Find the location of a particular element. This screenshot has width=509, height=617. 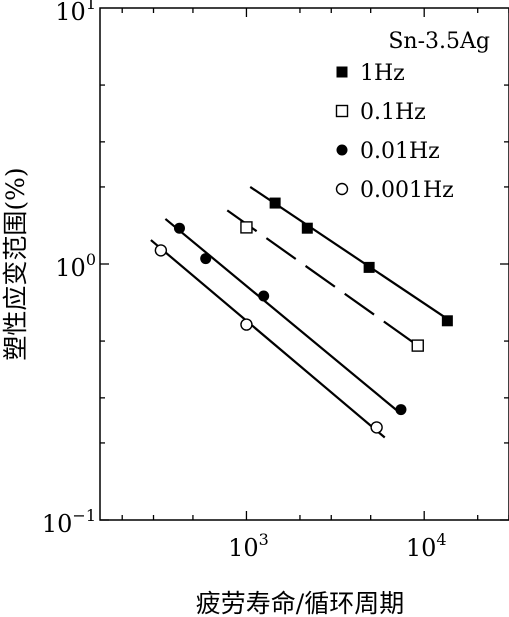

y-tick-label: 10−1 is located at coordinates (69, 522).